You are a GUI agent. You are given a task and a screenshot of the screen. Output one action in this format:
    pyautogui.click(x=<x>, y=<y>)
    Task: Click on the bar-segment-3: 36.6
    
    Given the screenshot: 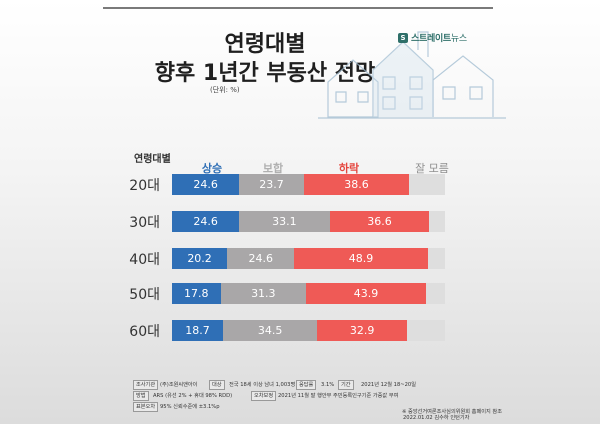 What is the action you would take?
    pyautogui.click(x=379, y=221)
    